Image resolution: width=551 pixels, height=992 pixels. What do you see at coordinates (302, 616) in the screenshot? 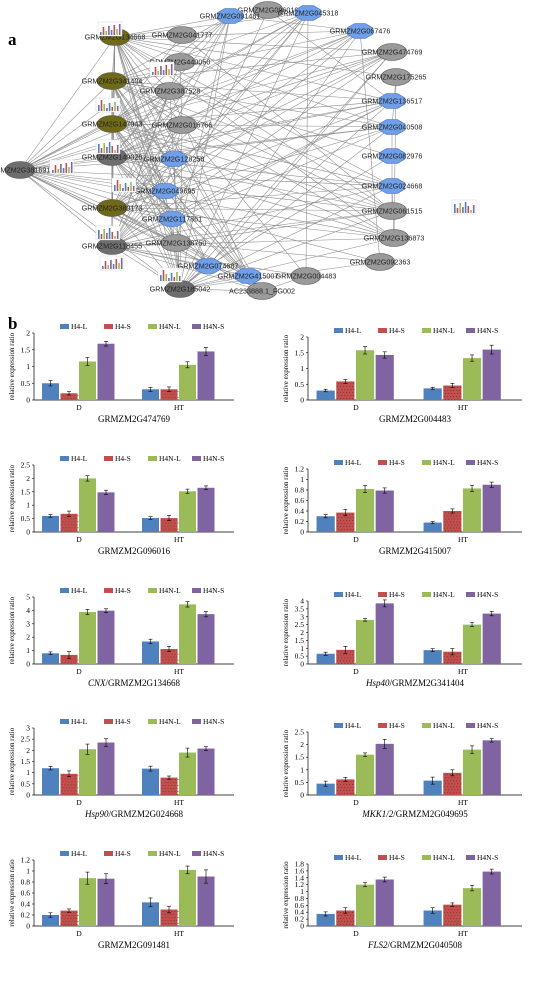
I see `y-tick-label: 3` at bounding box center [302, 616].